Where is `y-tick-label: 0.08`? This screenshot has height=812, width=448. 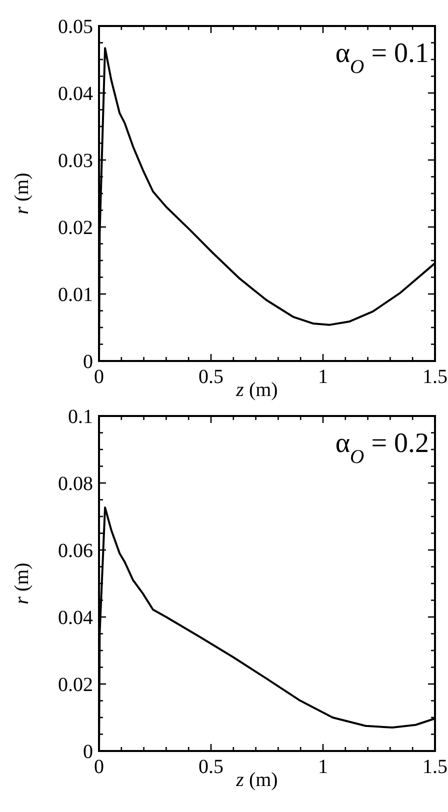
y-tick-label: 0.08 is located at coordinates (75, 484).